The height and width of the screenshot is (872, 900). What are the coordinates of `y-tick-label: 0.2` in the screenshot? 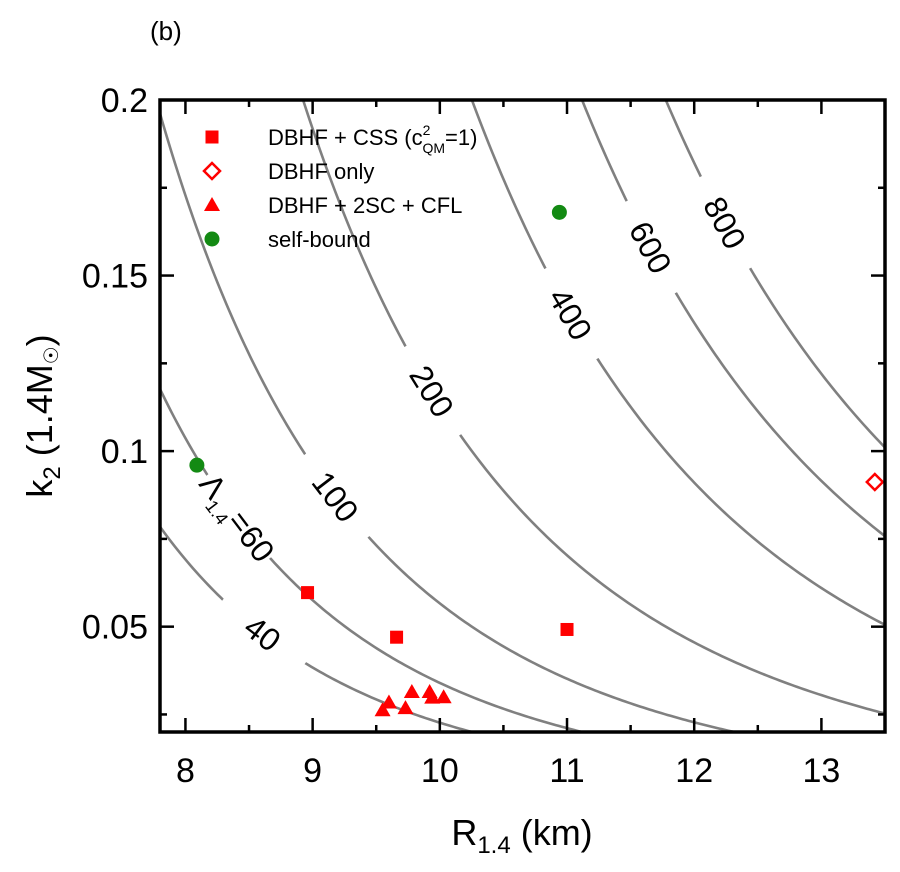 It's located at (124, 101).